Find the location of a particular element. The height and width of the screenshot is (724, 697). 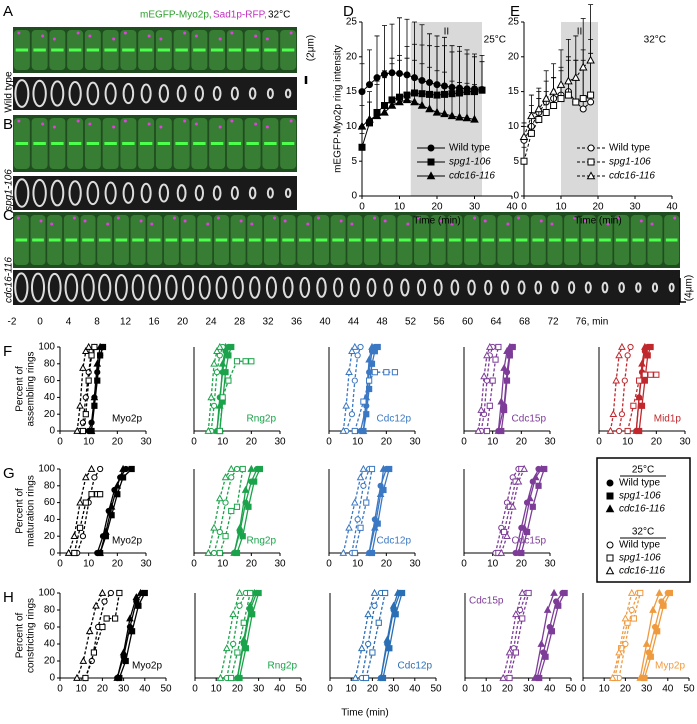

shaded-interval is located at coordinates (446, 109).